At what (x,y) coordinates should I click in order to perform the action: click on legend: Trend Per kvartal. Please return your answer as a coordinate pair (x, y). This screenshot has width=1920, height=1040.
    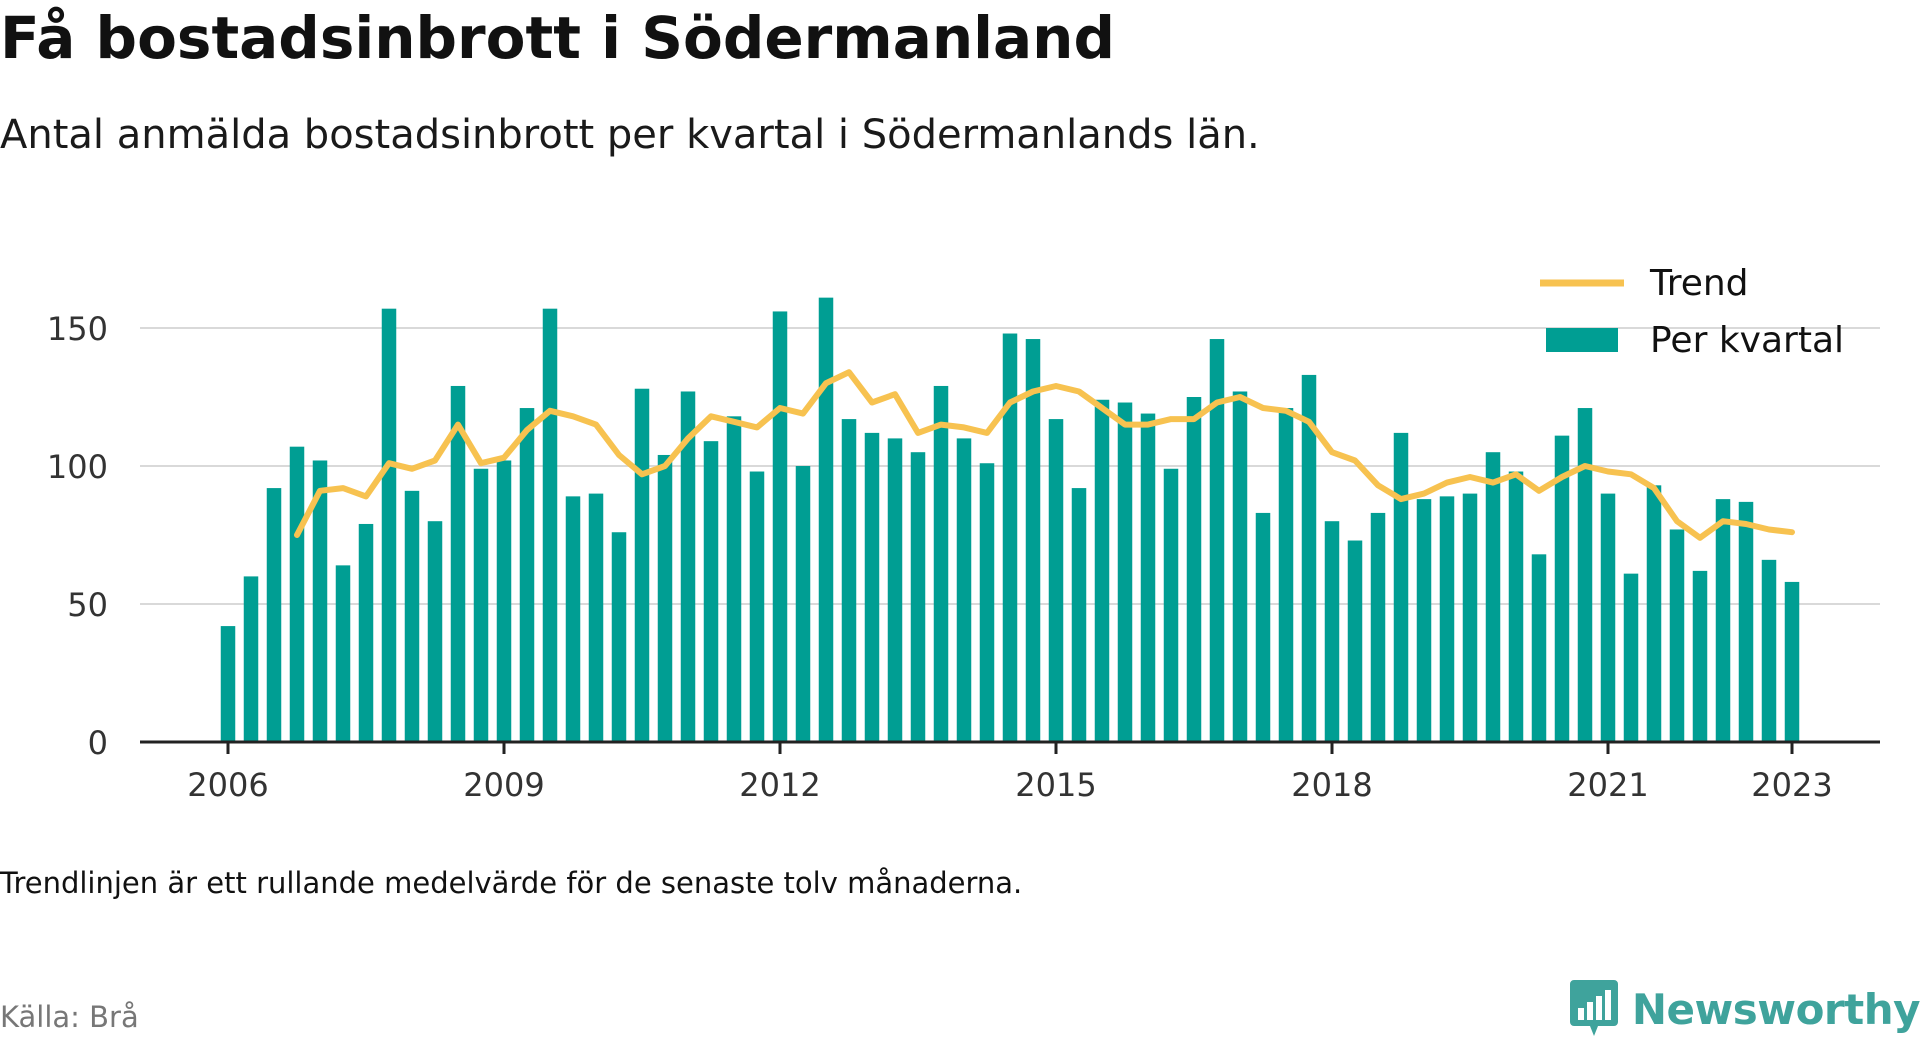
    Looking at the image, I should click on (1692, 312).